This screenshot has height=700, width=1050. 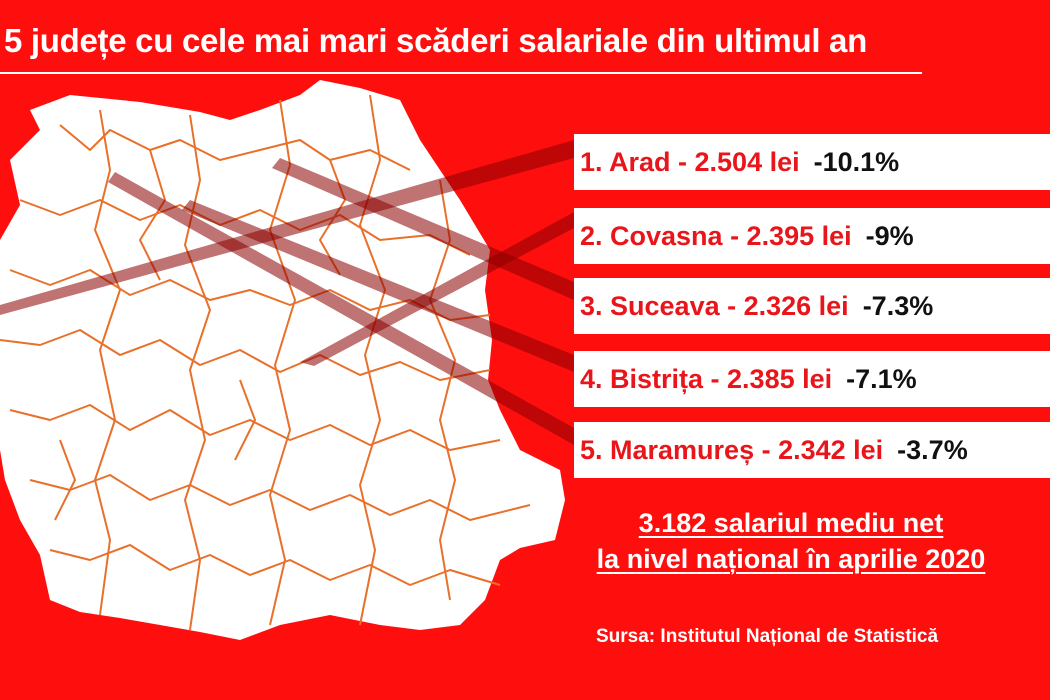 I want to click on county-label-arad: 1. Arad - 2.504 lei, so click(x=690, y=161).